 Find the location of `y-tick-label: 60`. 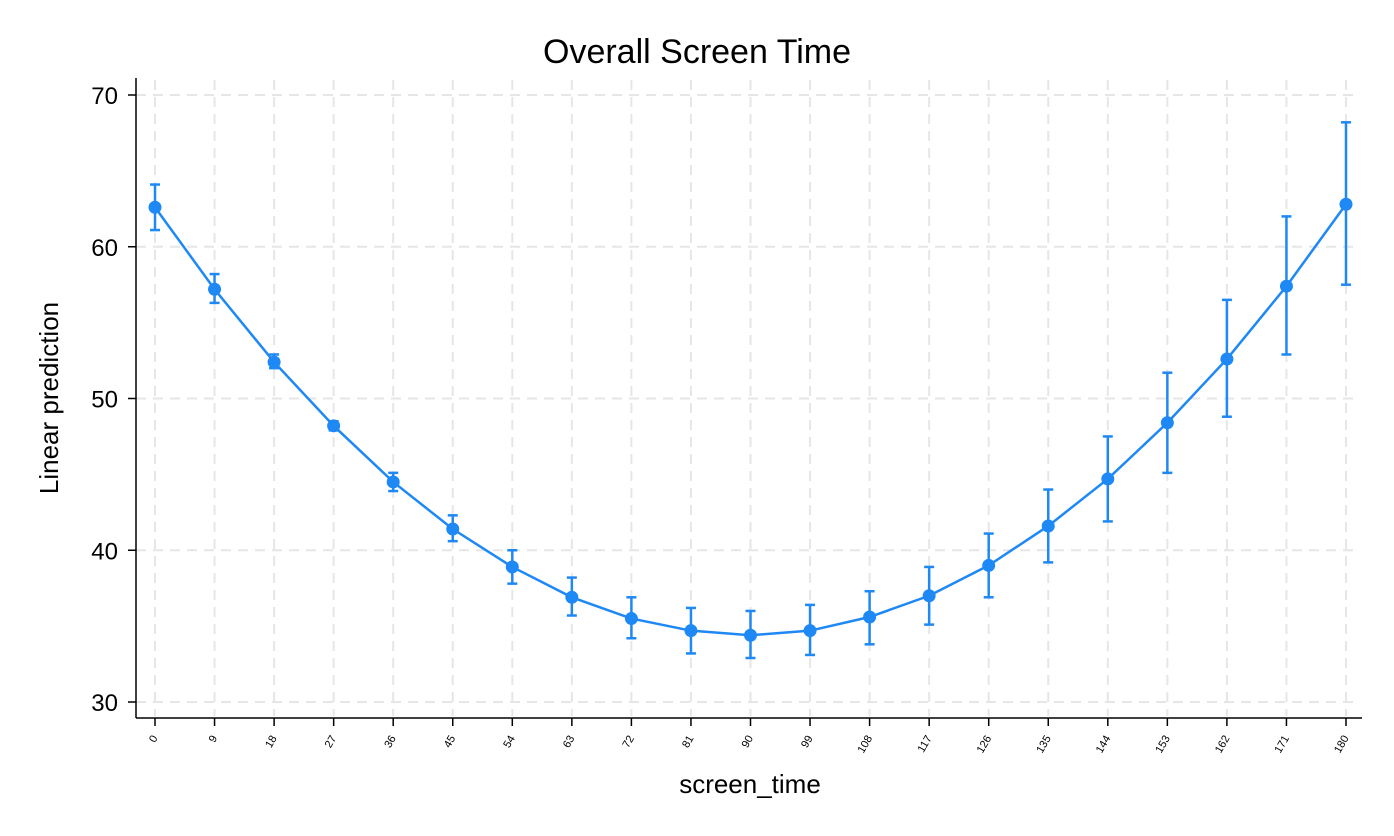

y-tick-label: 60 is located at coordinates (104, 248).